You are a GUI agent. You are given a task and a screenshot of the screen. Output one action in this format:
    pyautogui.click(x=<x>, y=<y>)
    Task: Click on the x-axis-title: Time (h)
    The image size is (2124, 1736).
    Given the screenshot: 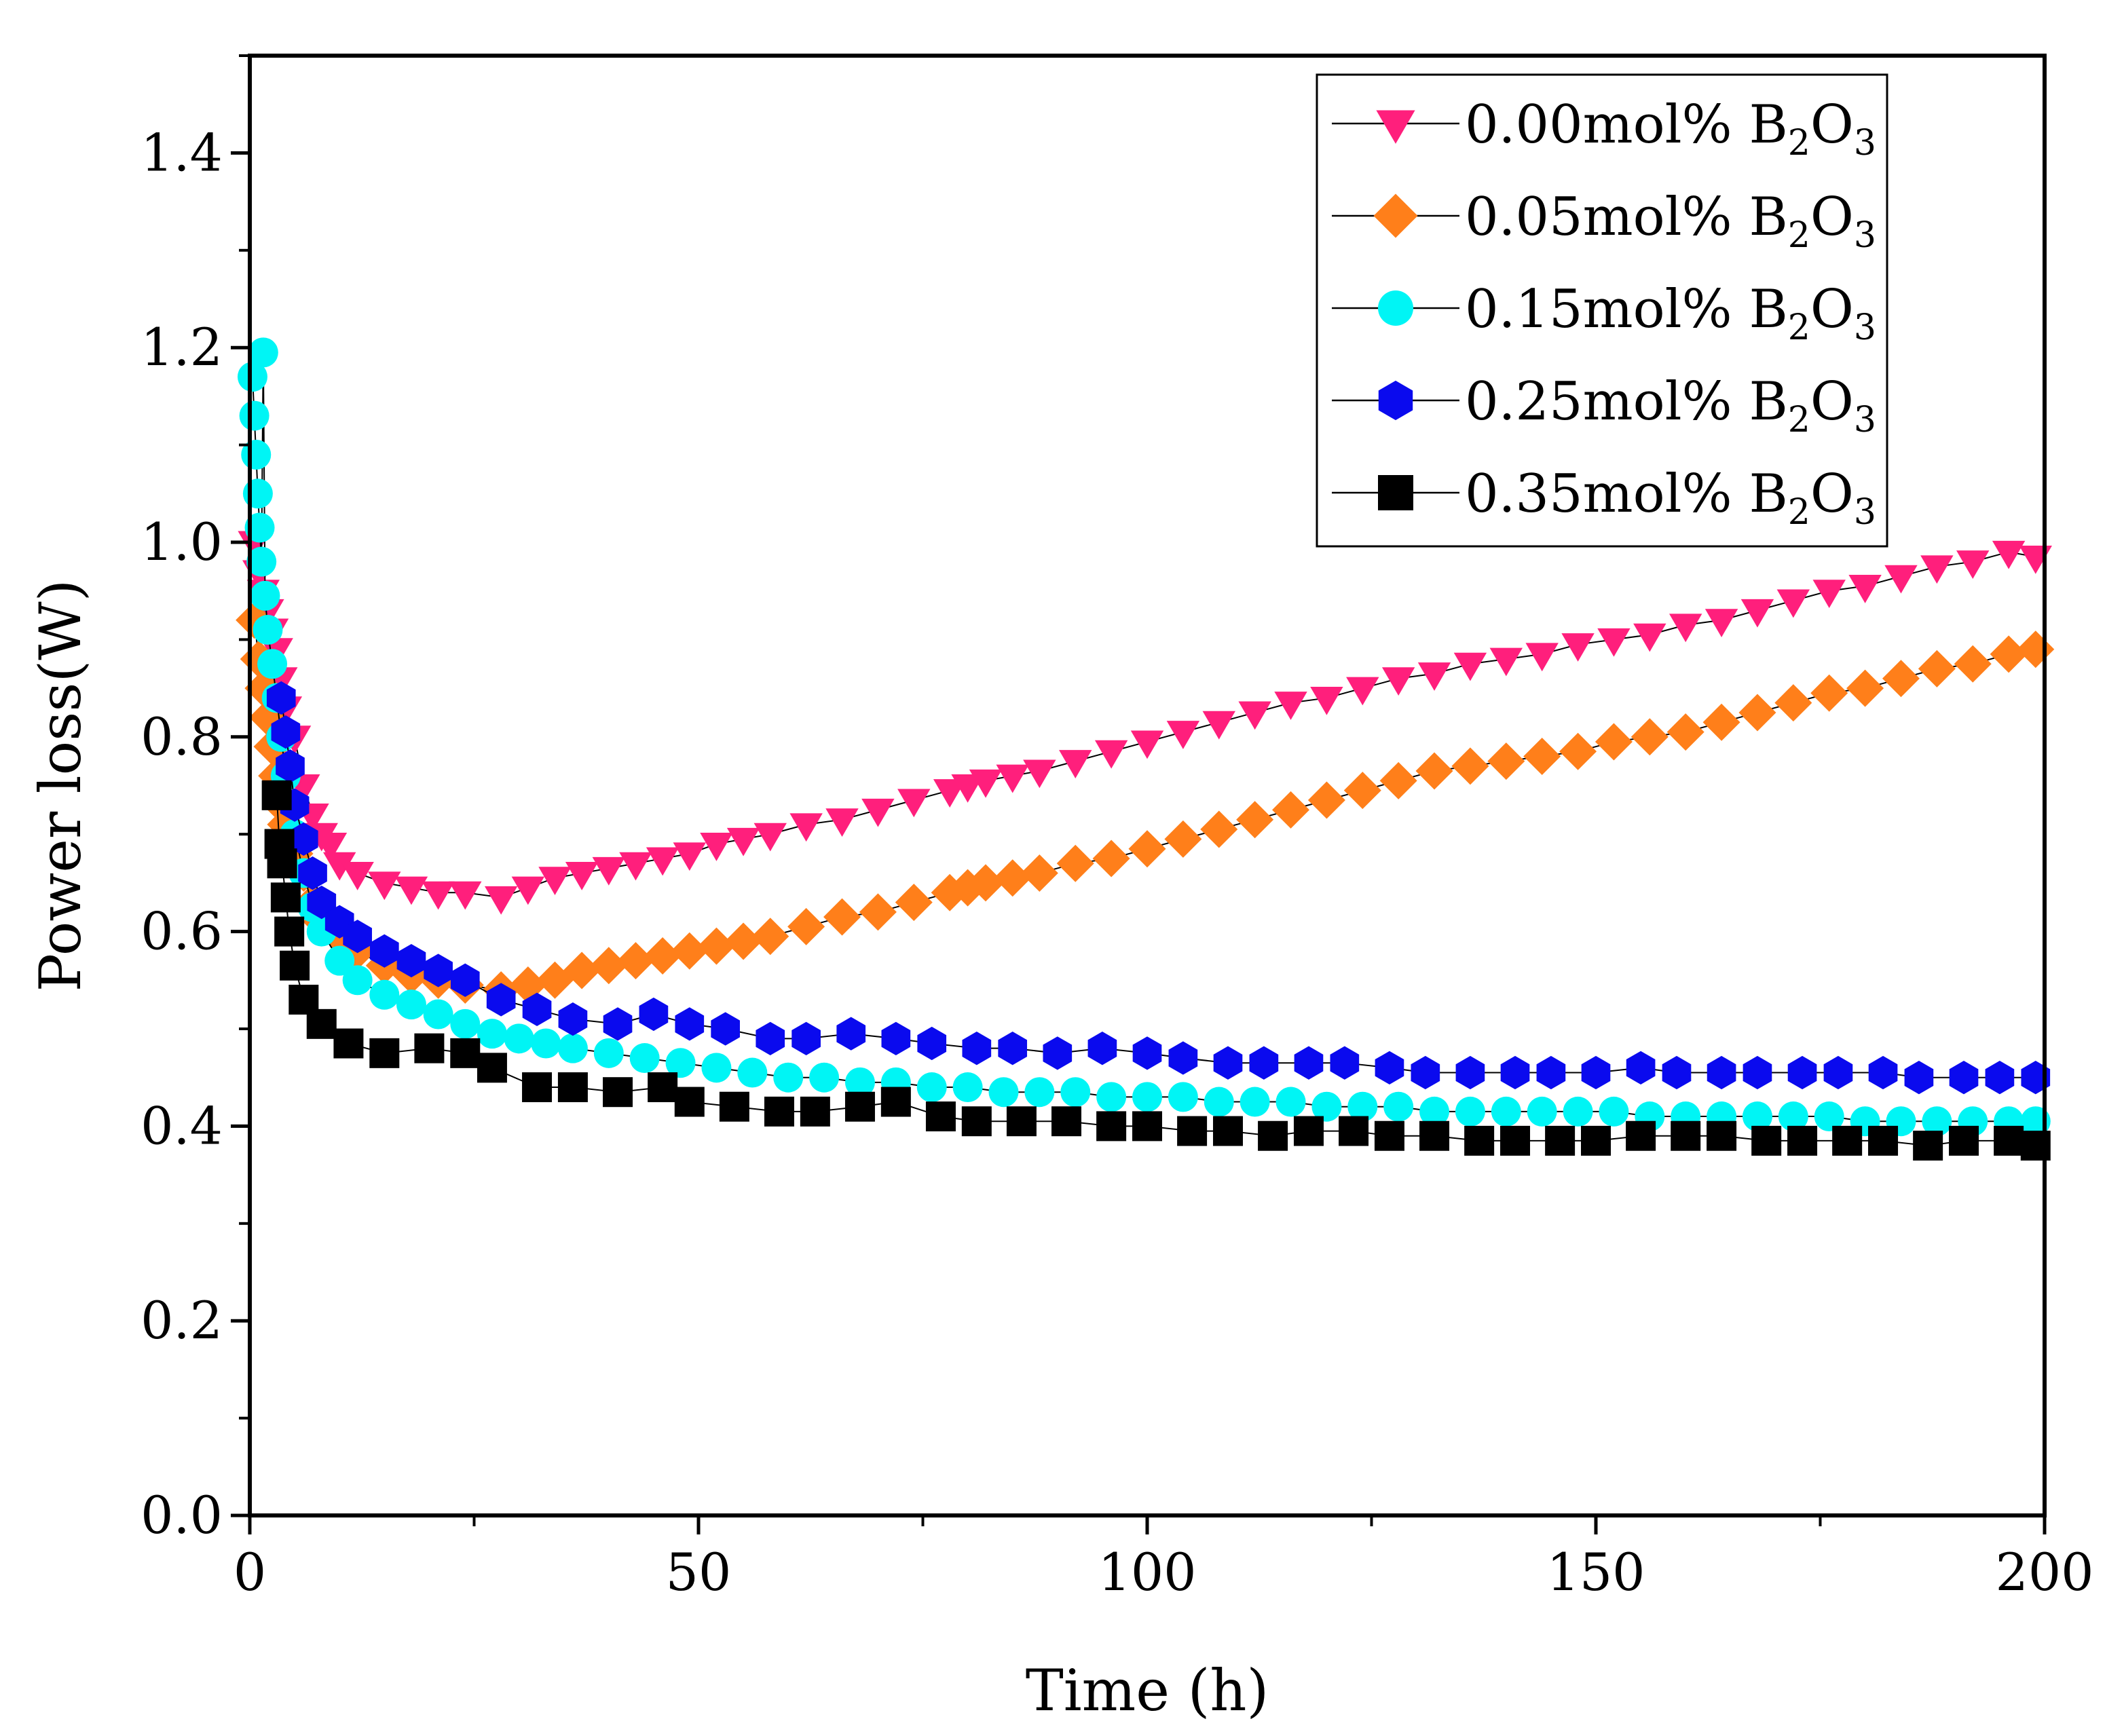 What is the action you would take?
    pyautogui.click(x=1147, y=1690)
    